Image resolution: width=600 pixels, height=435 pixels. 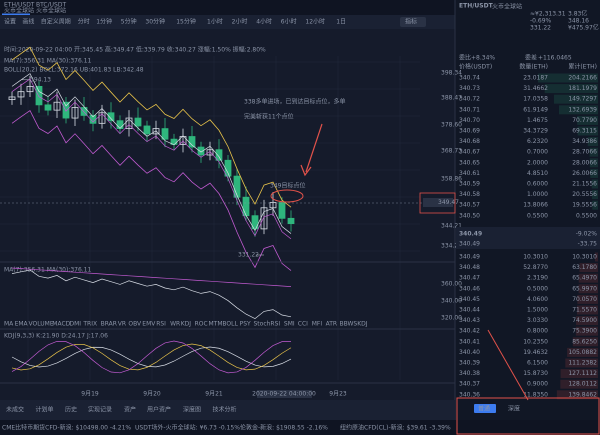 What do you see at coordinates (451, 246) in the screenshot?
I see `price-axis-label: 334.21` at bounding box center [451, 246].